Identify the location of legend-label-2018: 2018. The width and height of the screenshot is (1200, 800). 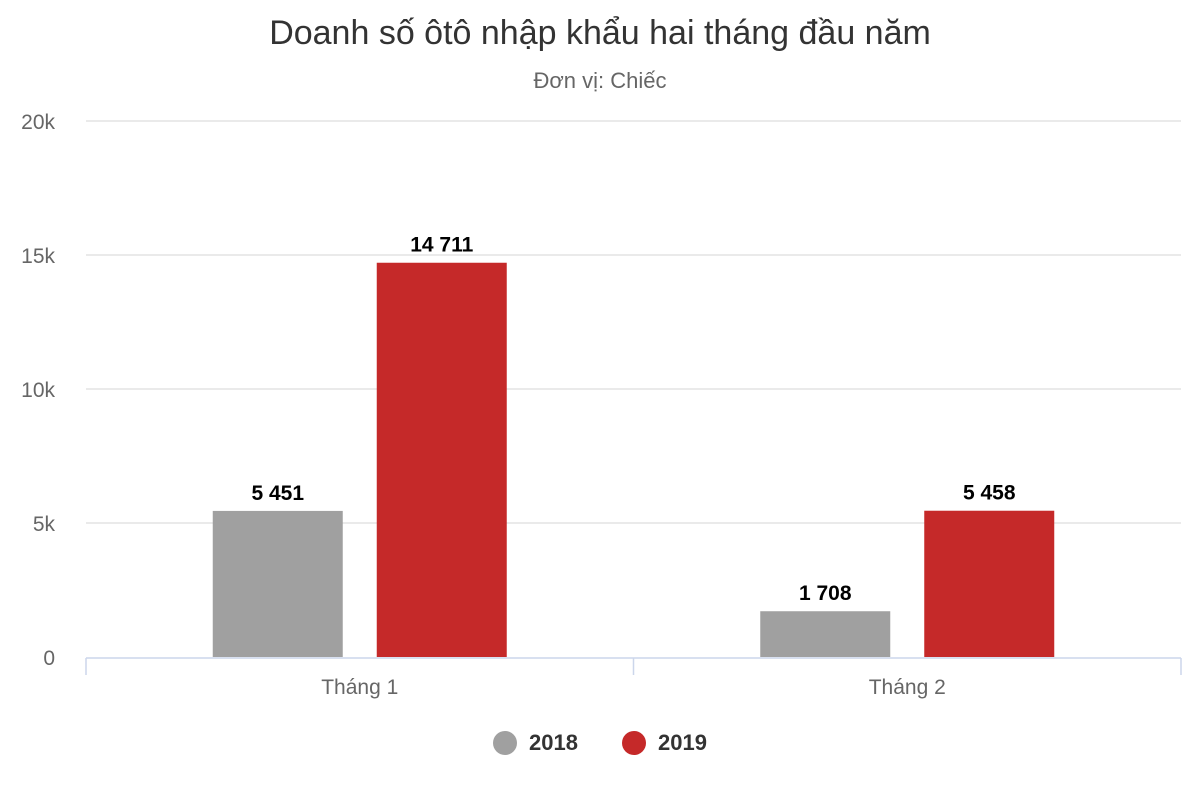
(553, 742).